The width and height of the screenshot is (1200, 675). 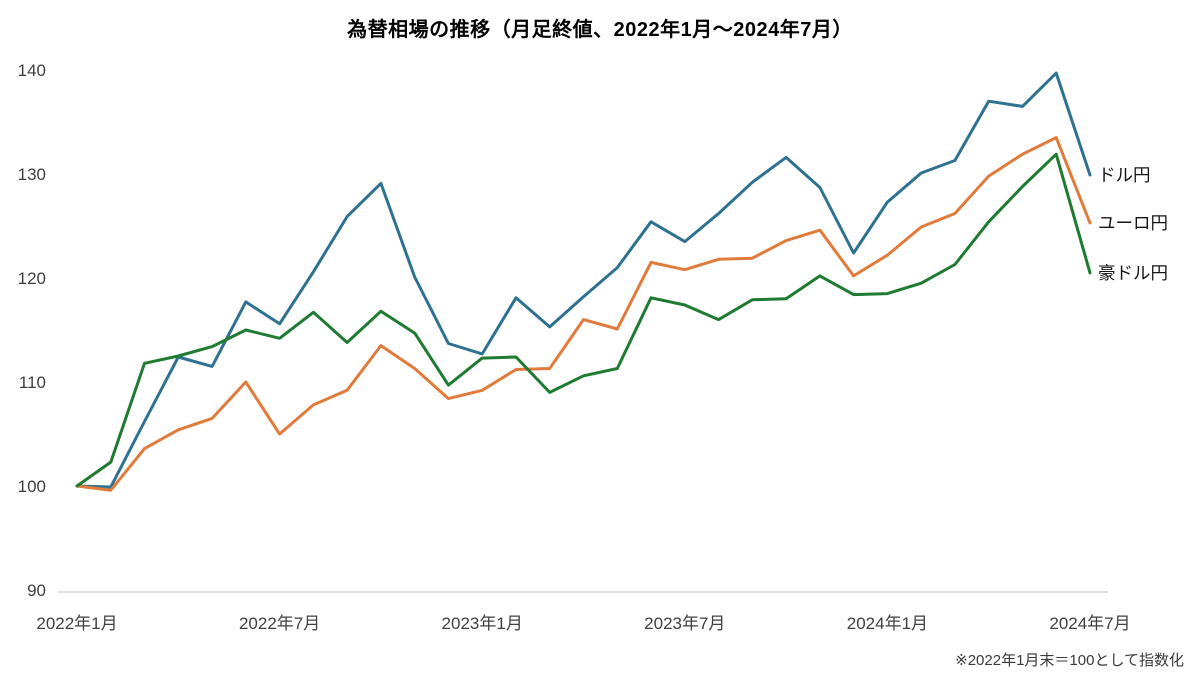 I want to click on series-label-usd-jpy: ドル円, so click(x=1124, y=175).